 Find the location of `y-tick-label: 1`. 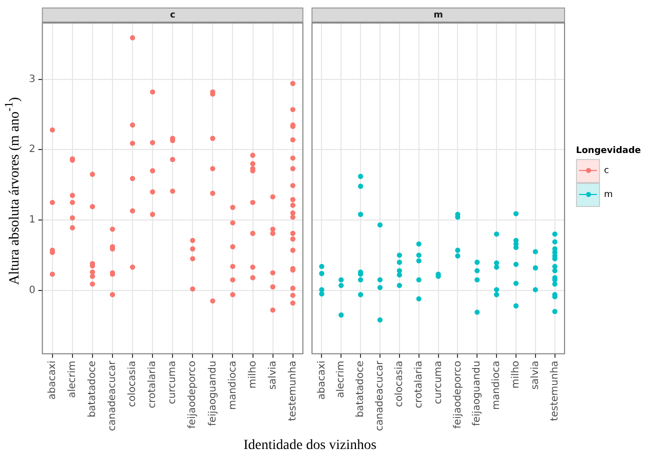

y-tick-label: 1 is located at coordinates (32, 220).